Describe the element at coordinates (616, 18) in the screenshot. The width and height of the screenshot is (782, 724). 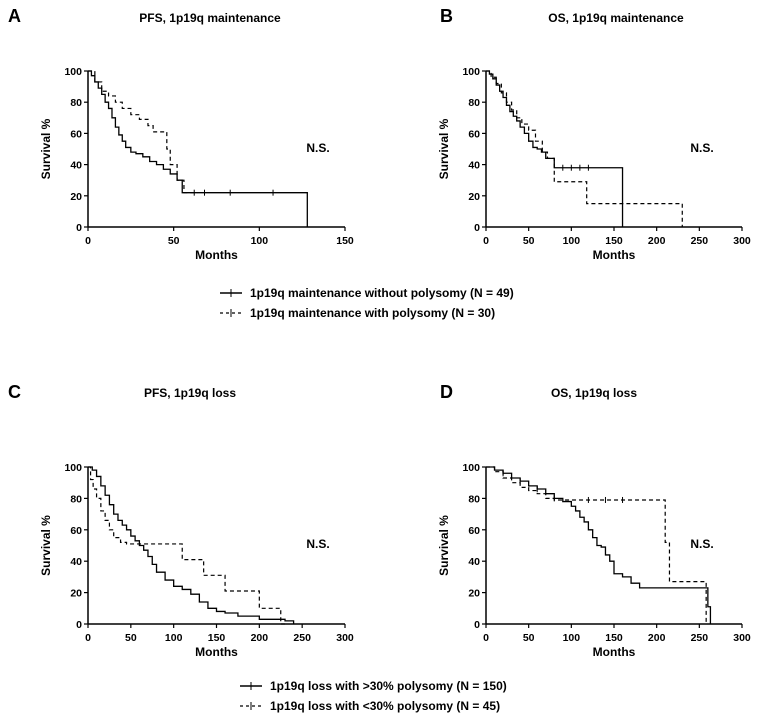
I see `panel-title: OS, 1p19q maintenance` at that location.